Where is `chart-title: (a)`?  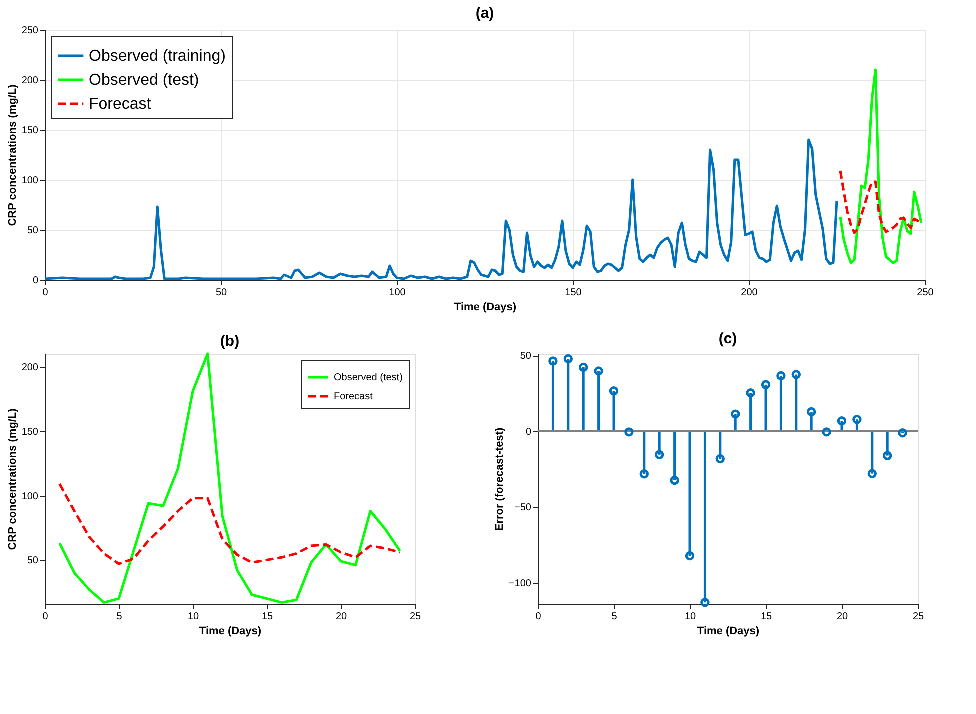 chart-title: (a) is located at coordinates (485, 13).